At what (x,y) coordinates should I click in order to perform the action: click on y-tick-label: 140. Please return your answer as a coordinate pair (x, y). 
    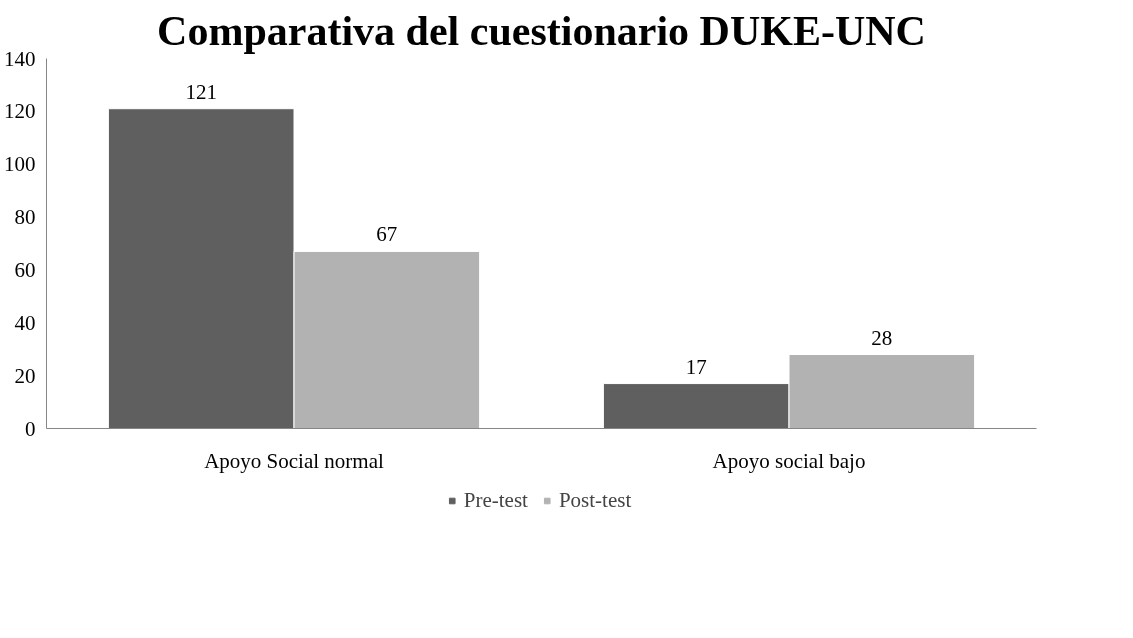
    Looking at the image, I should click on (20, 58).